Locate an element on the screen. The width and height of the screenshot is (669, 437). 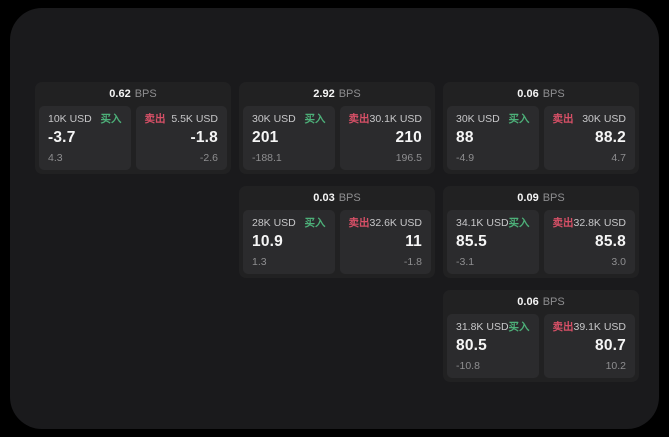
card-header: 0.62 BPS is located at coordinates (133, 94).